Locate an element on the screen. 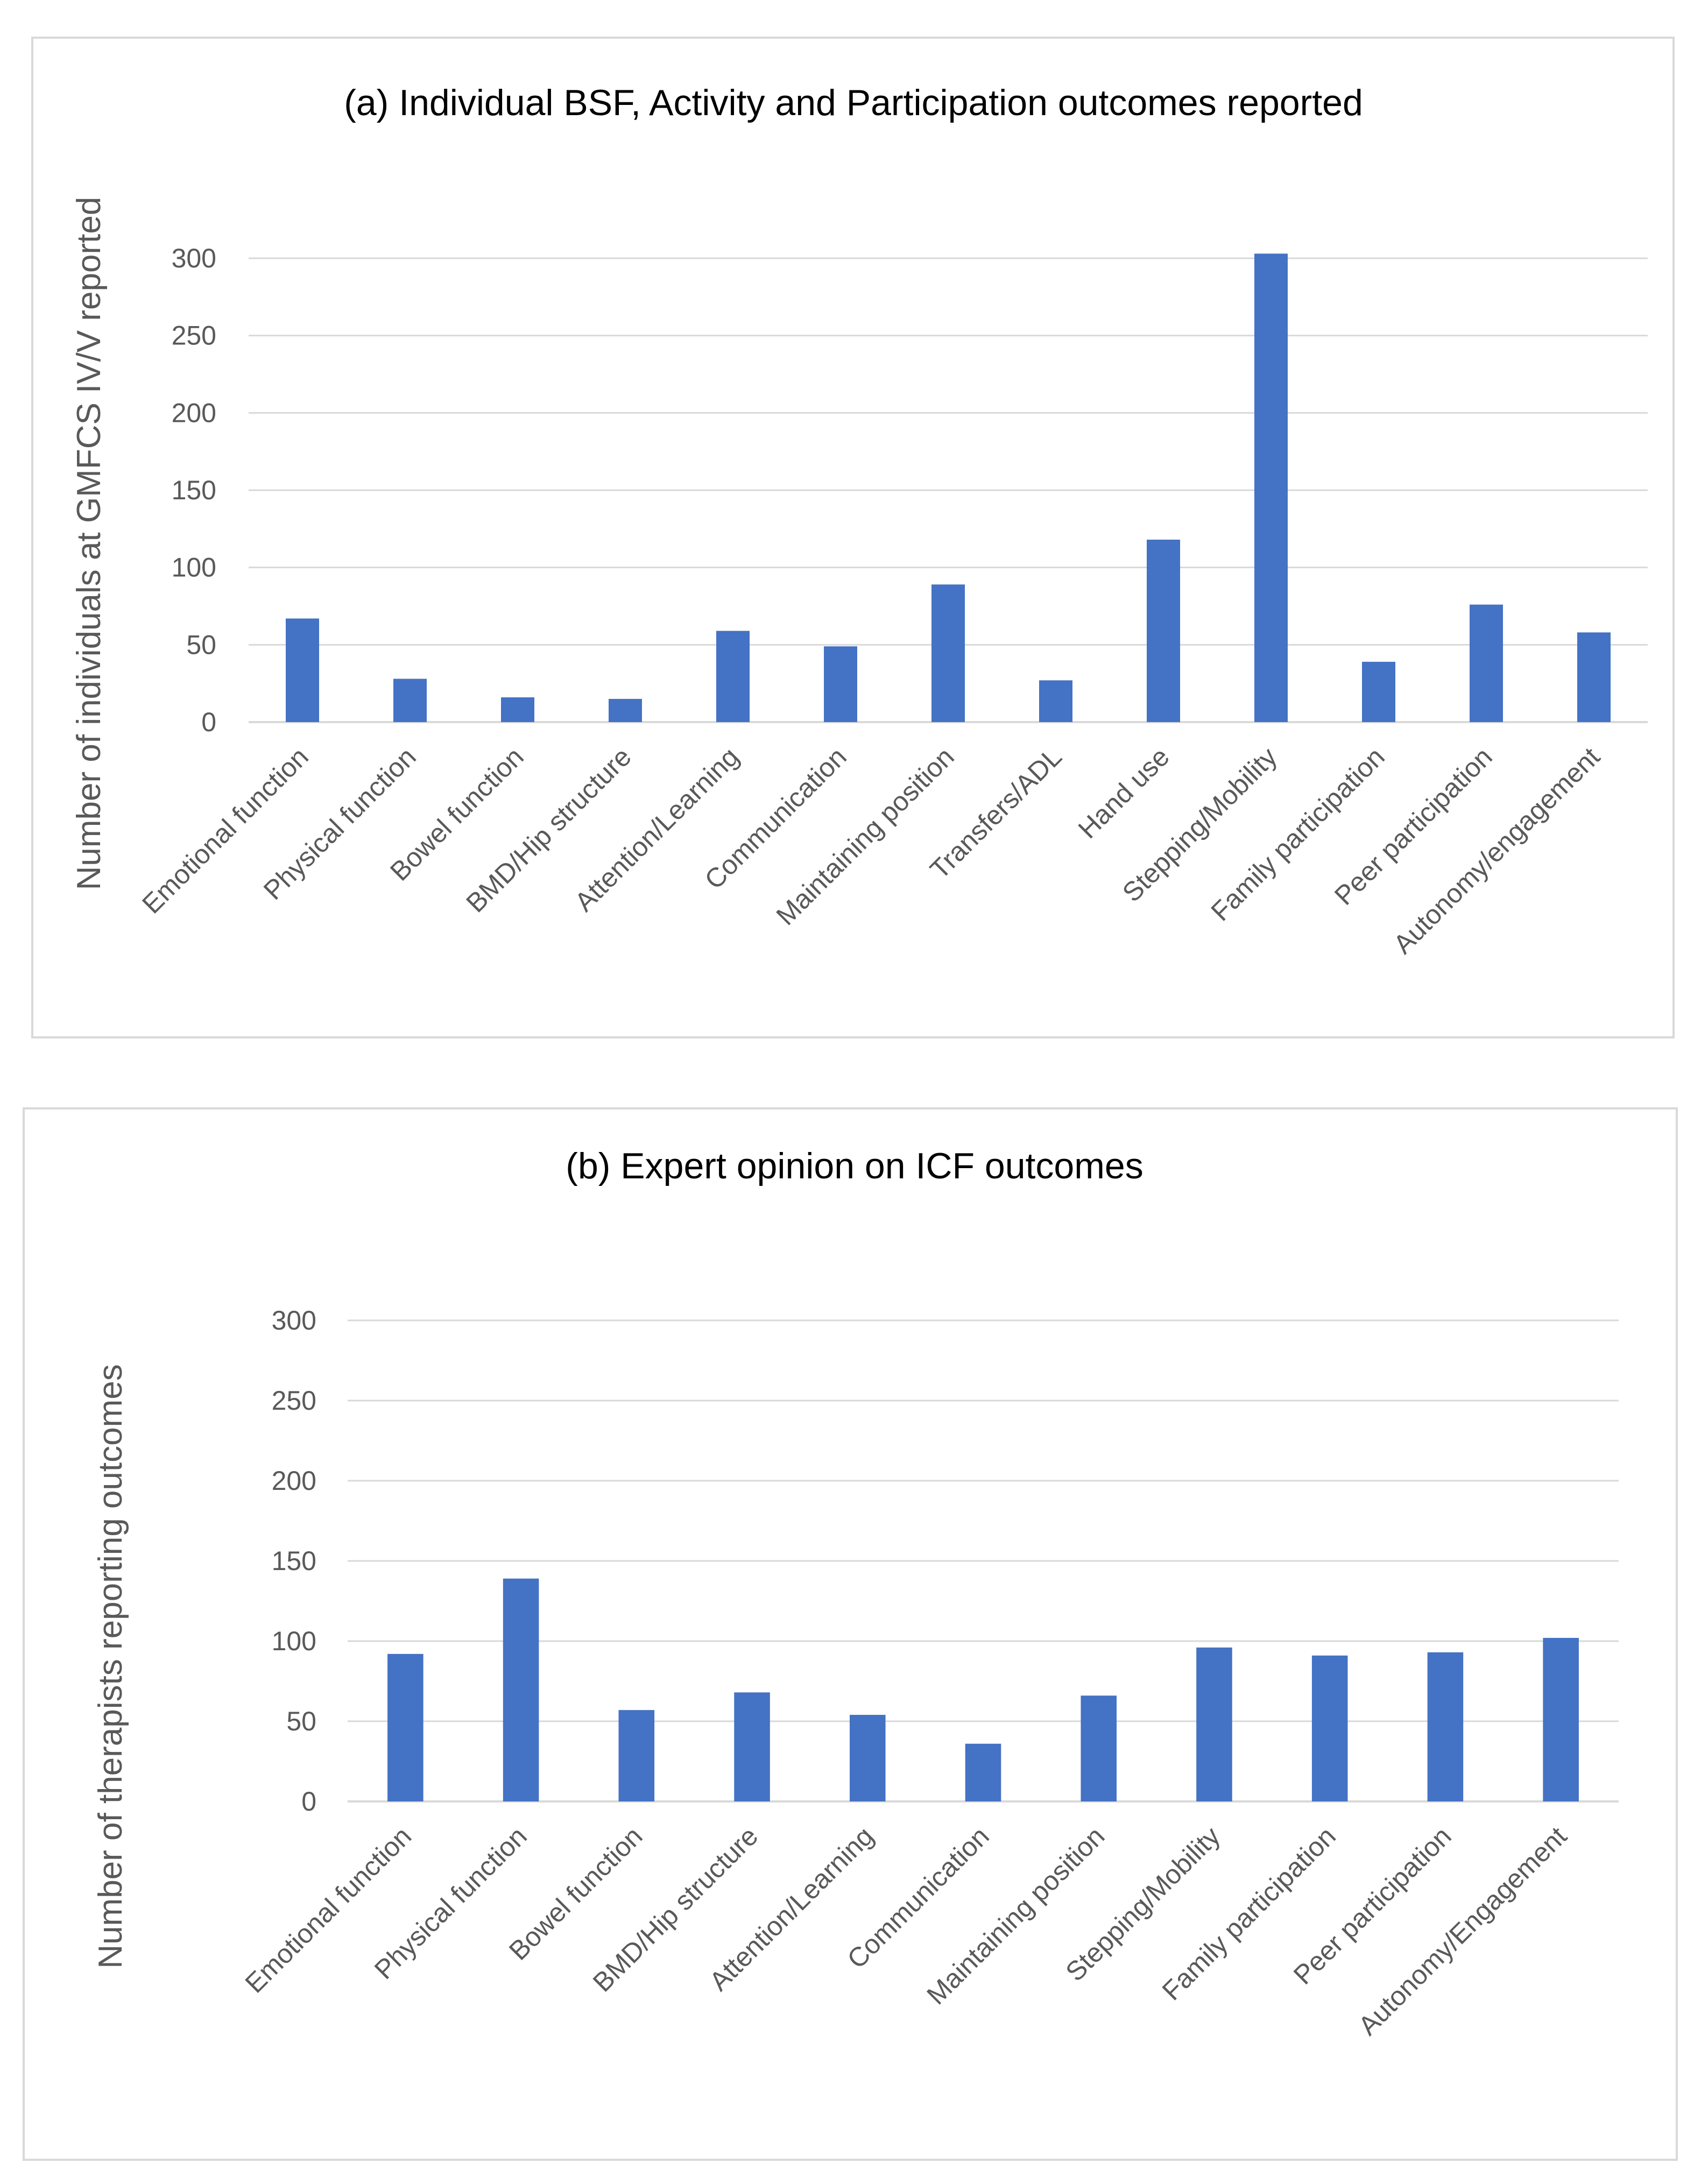 Image resolution: width=1694 pixels, height=2184 pixels. chart-a-y-tick-label: 100 is located at coordinates (194, 568).